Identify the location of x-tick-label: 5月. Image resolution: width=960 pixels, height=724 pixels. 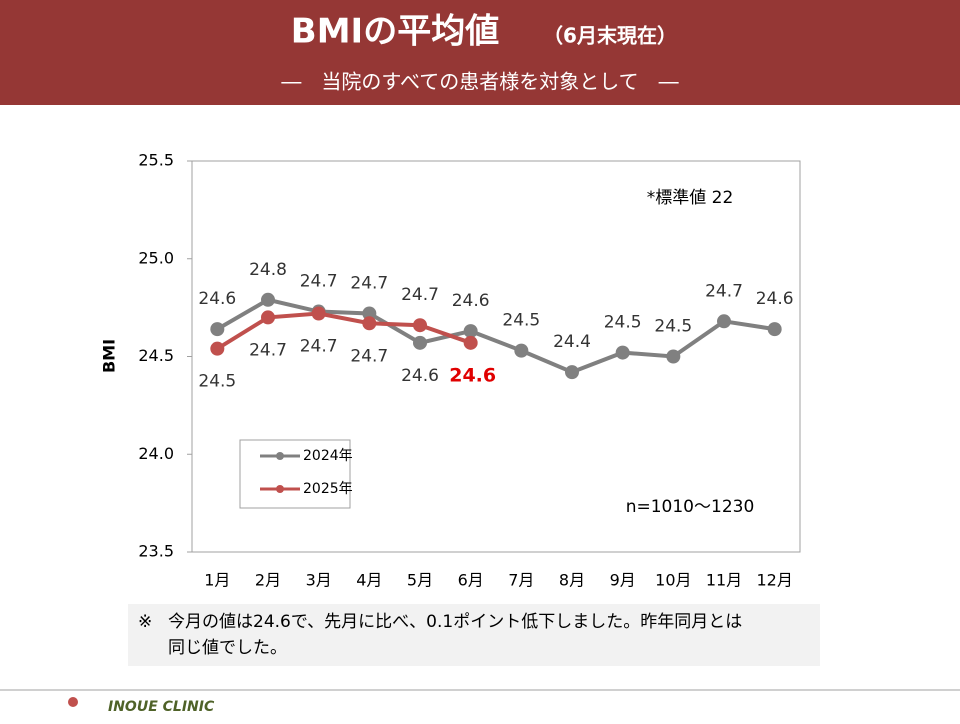
(420, 580).